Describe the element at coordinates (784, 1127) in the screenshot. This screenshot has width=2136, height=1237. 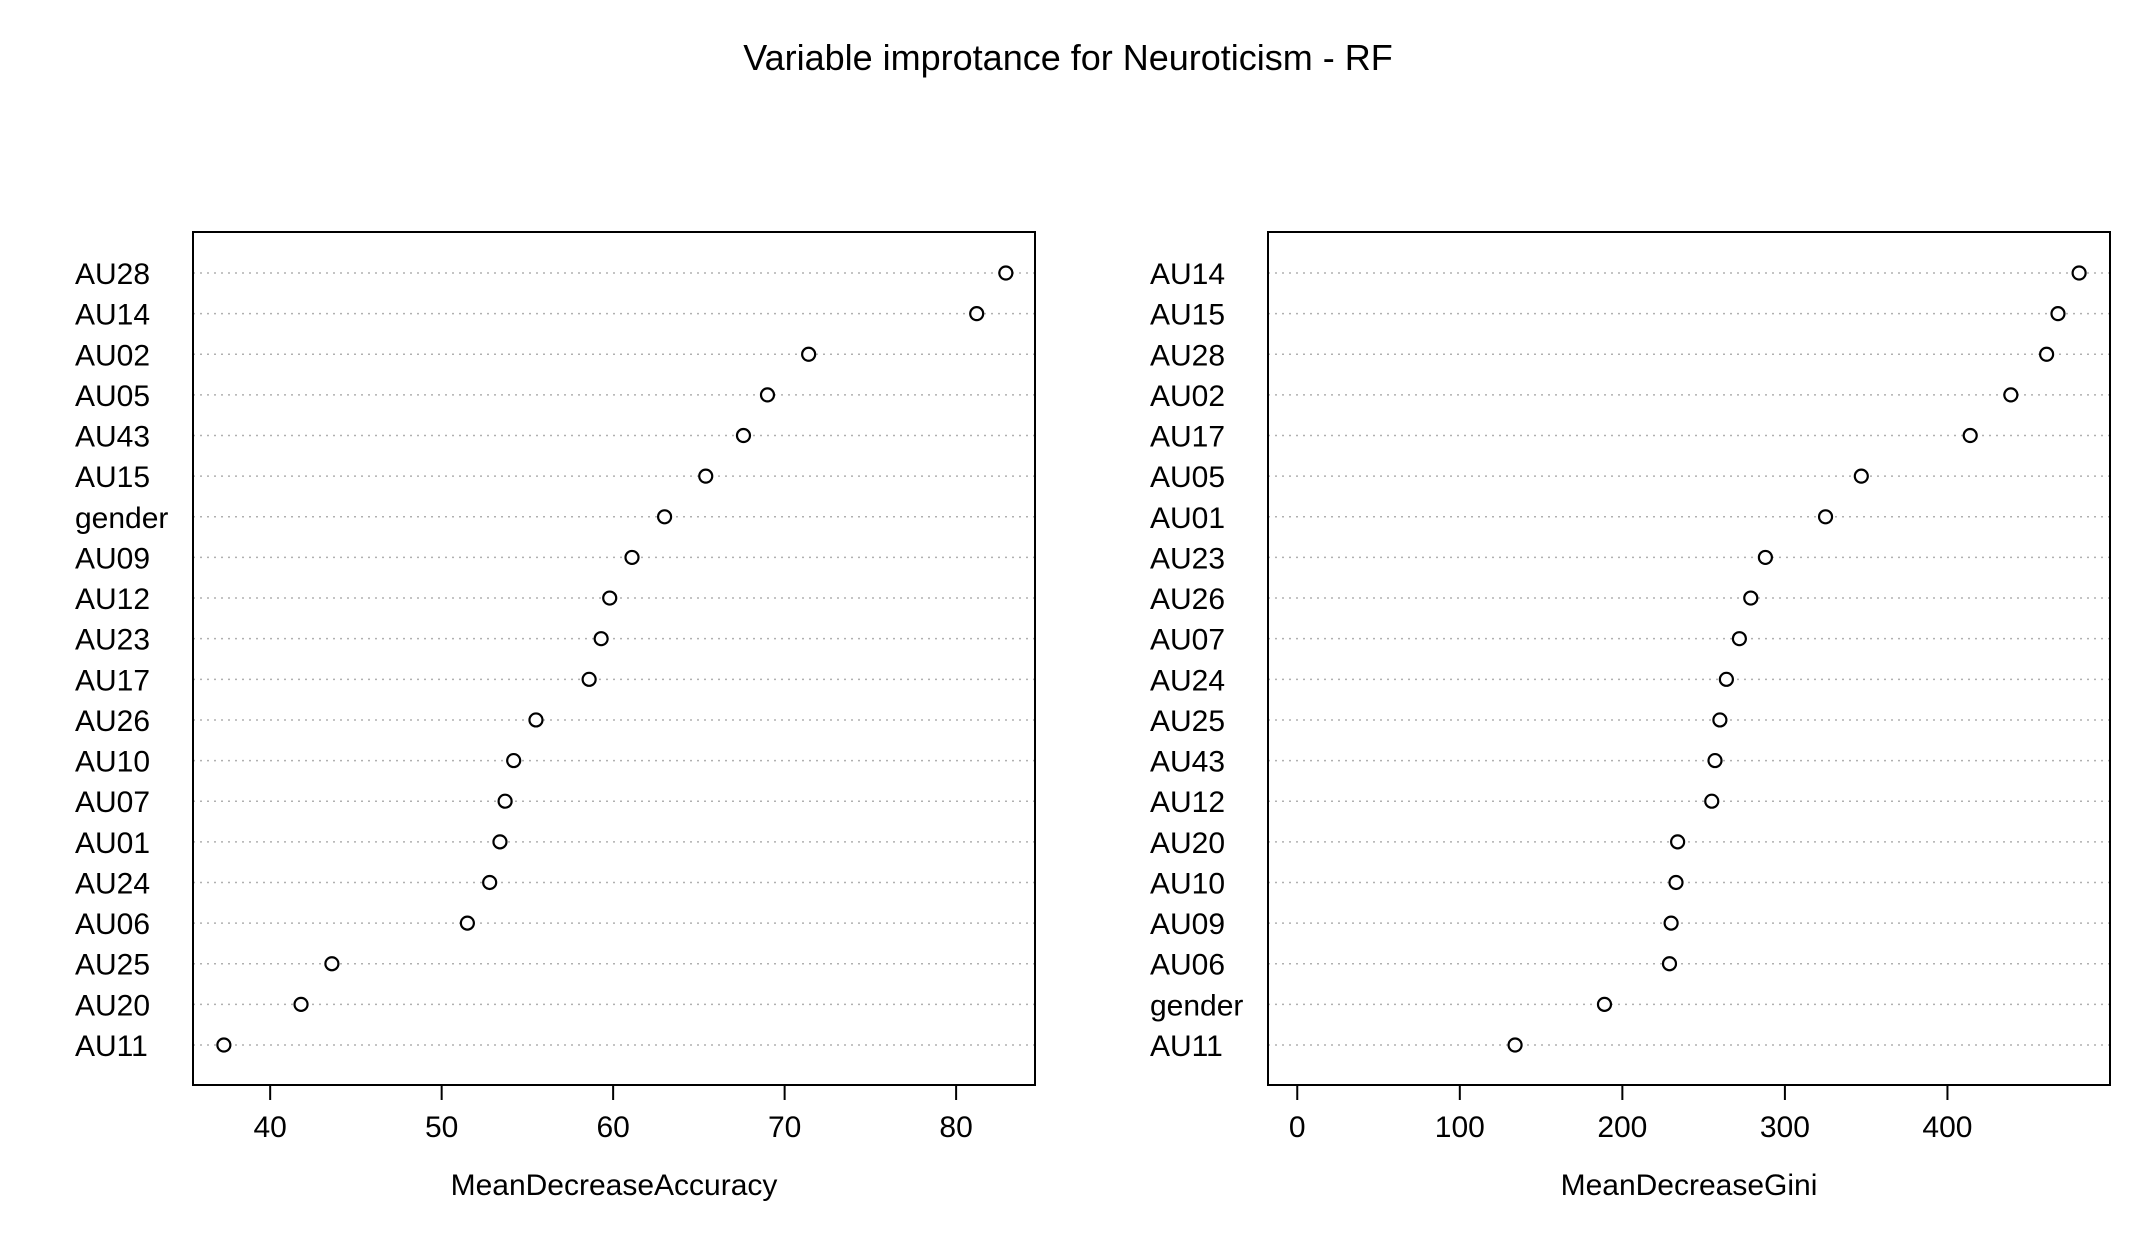
I see `x-tick-label: 70` at that location.